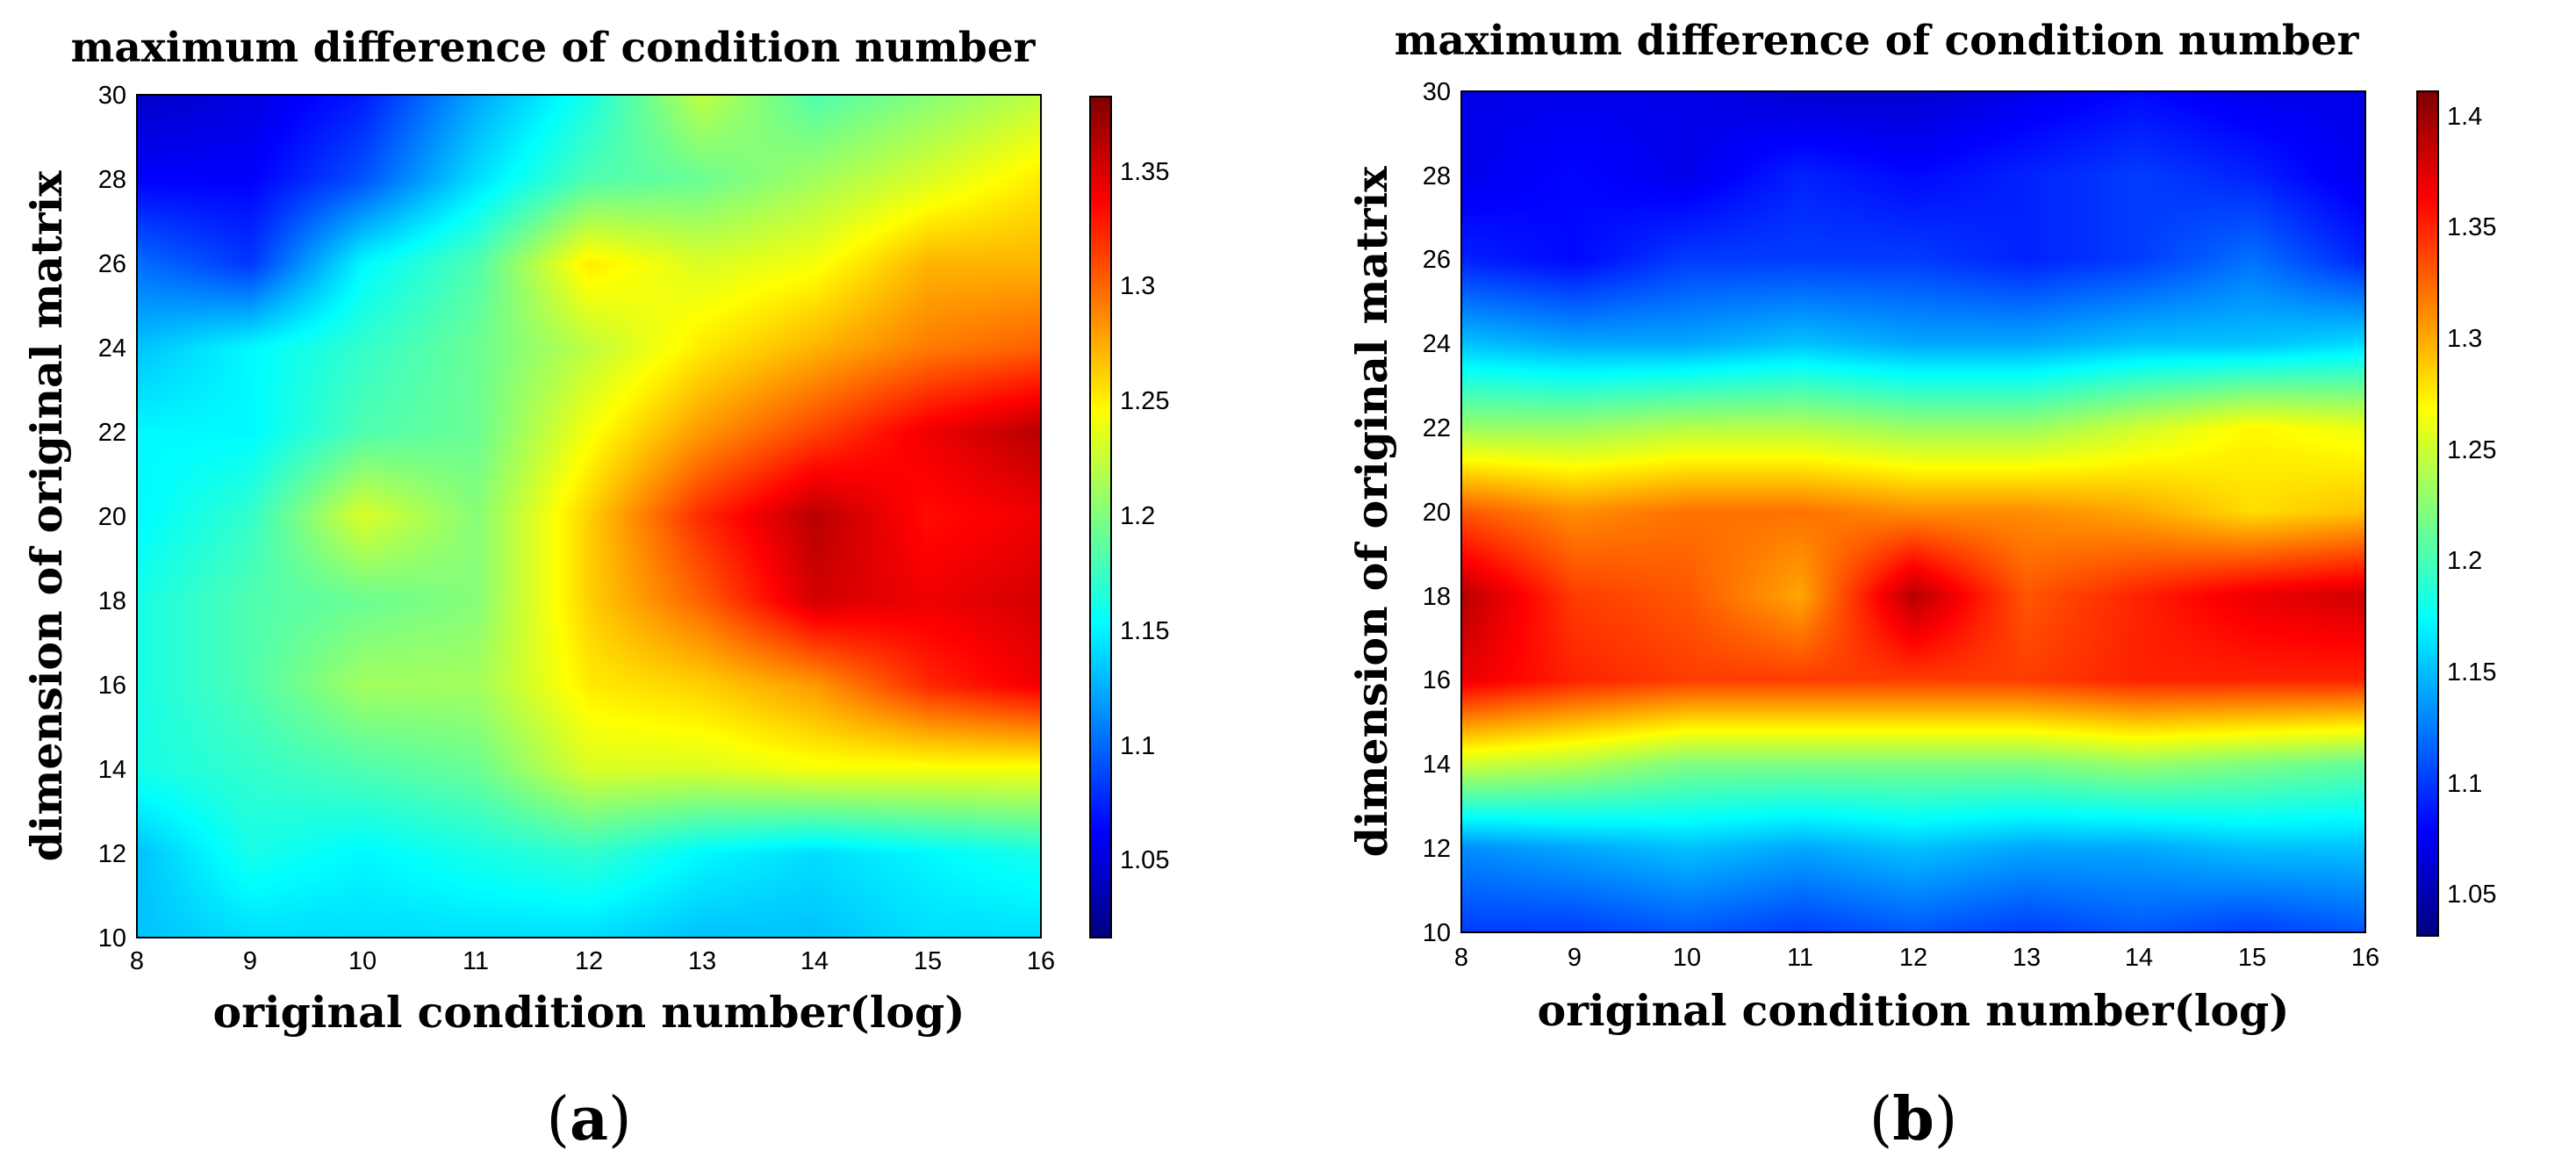 The height and width of the screenshot is (1172, 2576). I want to click on colorbar-tick-label: 1.4, so click(2465, 117).